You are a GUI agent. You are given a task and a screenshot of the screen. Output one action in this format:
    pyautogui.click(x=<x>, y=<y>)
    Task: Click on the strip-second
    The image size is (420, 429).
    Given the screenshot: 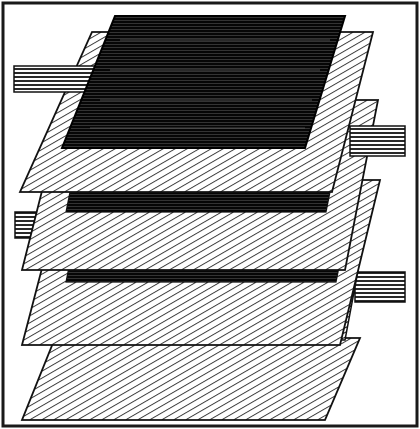 What is the action you would take?
    pyautogui.click(x=198, y=202)
    